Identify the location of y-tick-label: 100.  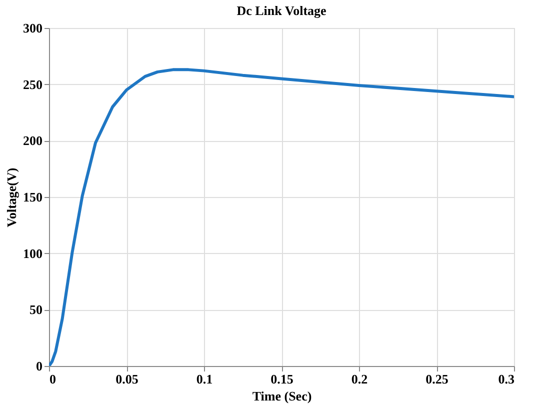
(32, 253).